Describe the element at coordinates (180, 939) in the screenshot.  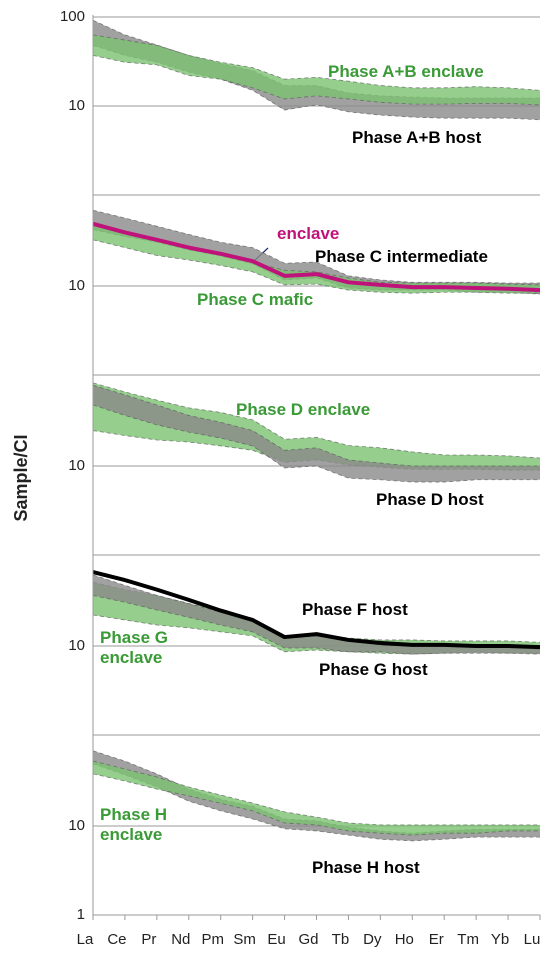
I see `x-tick-label: Nd` at that location.